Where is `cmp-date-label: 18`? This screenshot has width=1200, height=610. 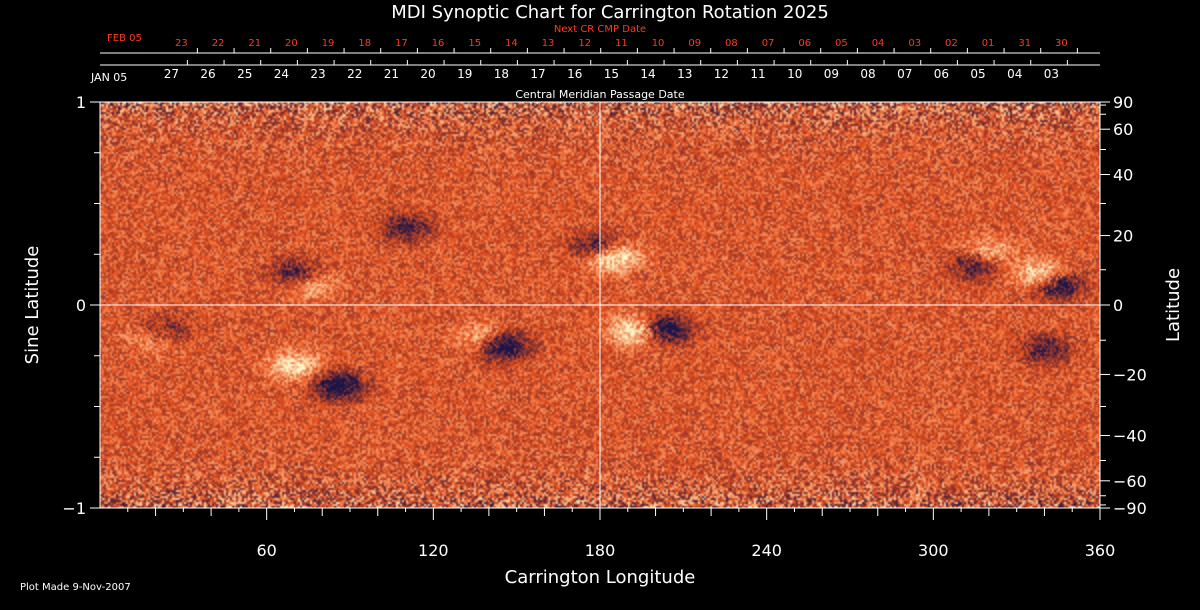
cmp-date-label: 18 is located at coordinates (501, 74).